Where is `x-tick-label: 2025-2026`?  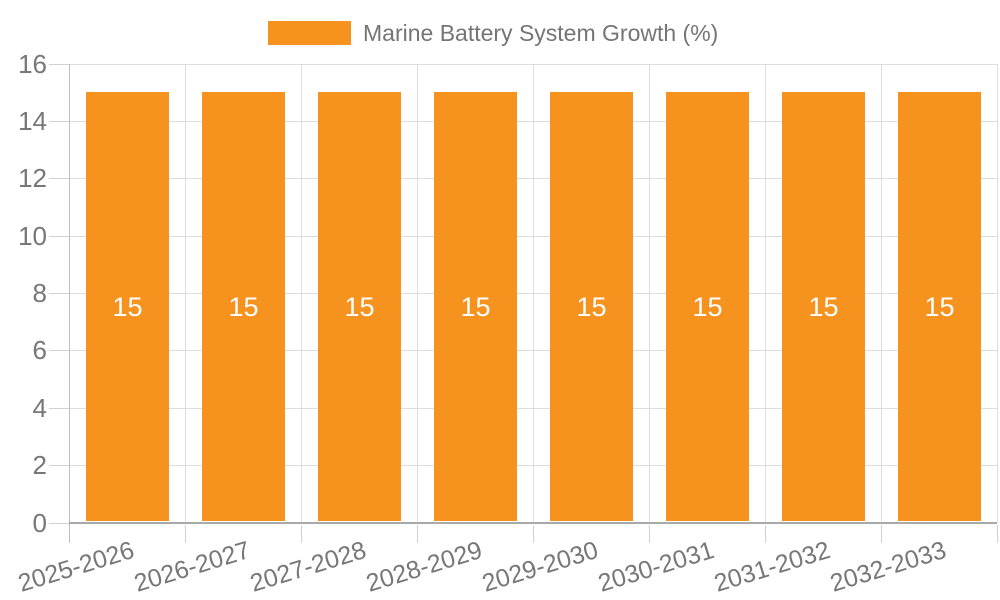
x-tick-label: 2025-2026 is located at coordinates (76, 567).